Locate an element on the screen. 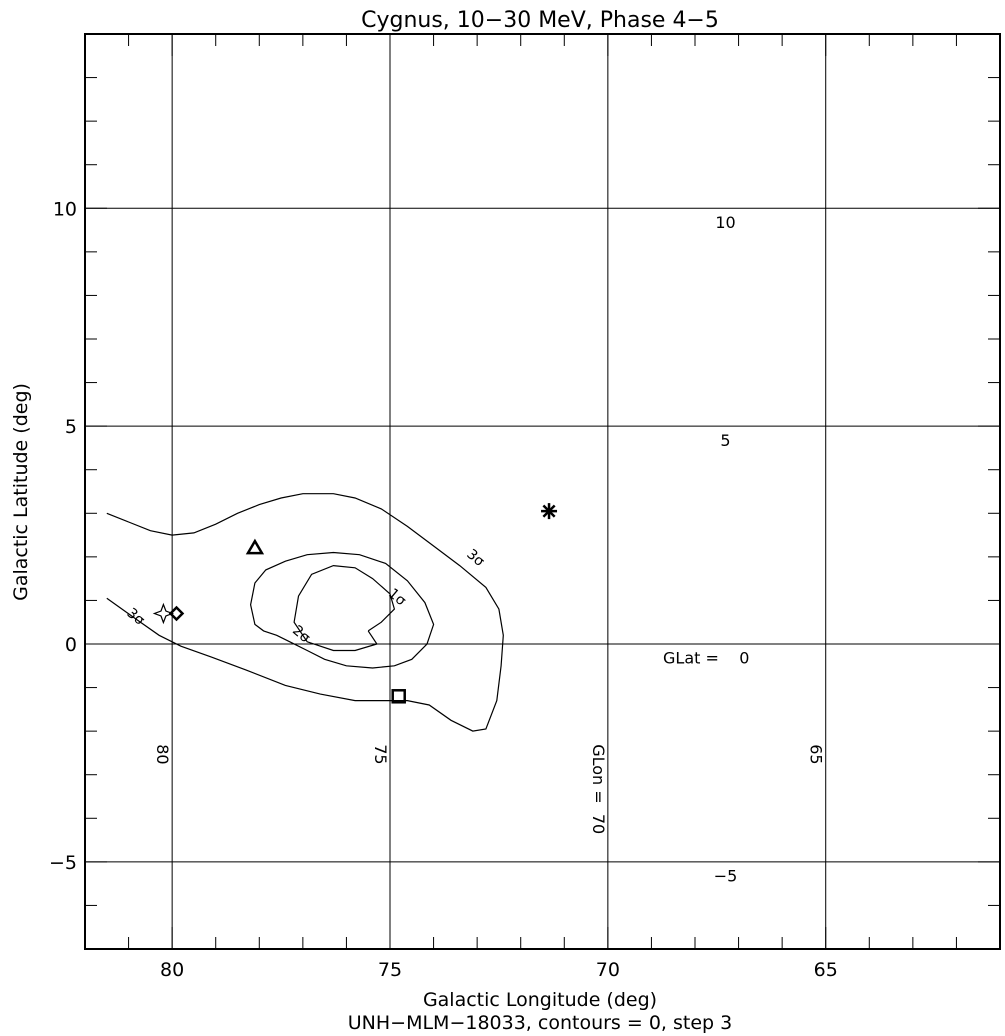  x-tick-label-70: 70 is located at coordinates (608, 970).